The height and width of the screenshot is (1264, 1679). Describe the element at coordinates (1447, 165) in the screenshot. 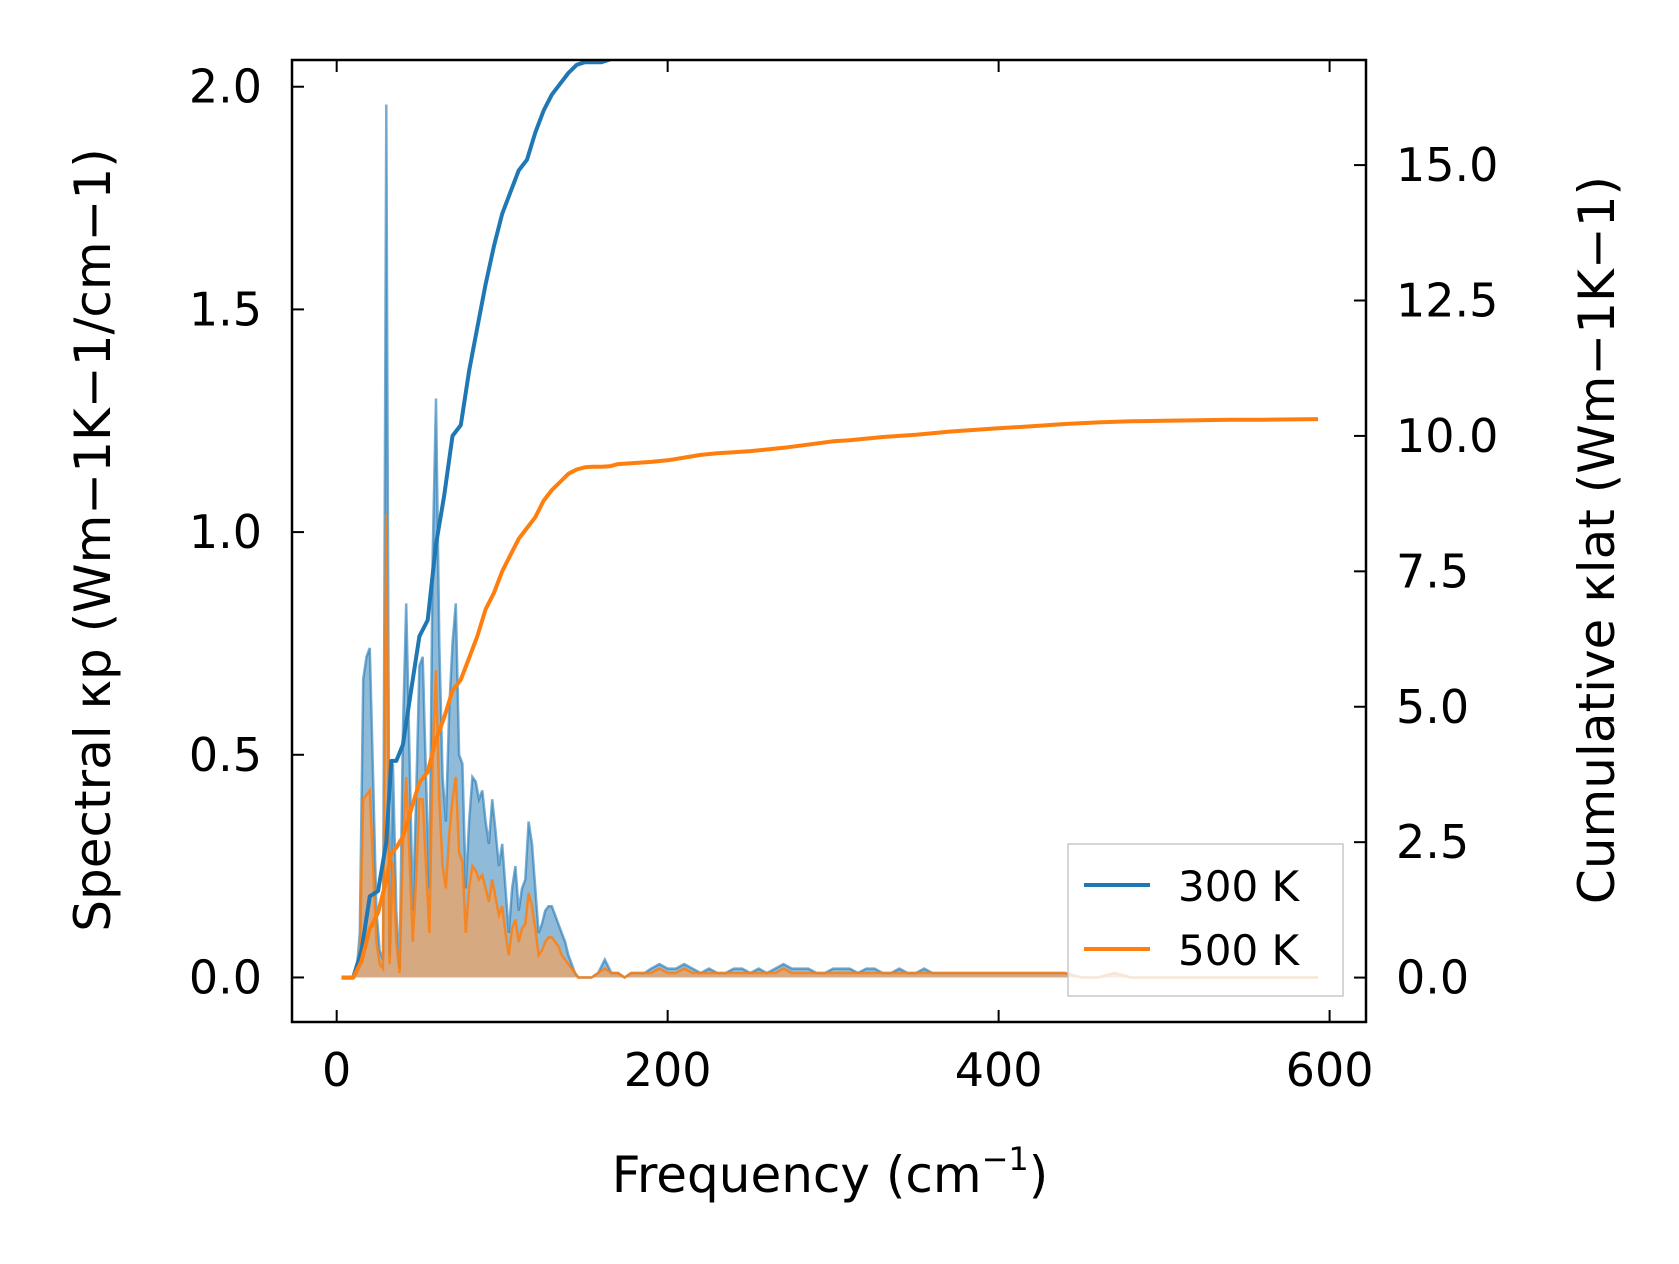

I see `y-right-tick-label: 15.0` at that location.